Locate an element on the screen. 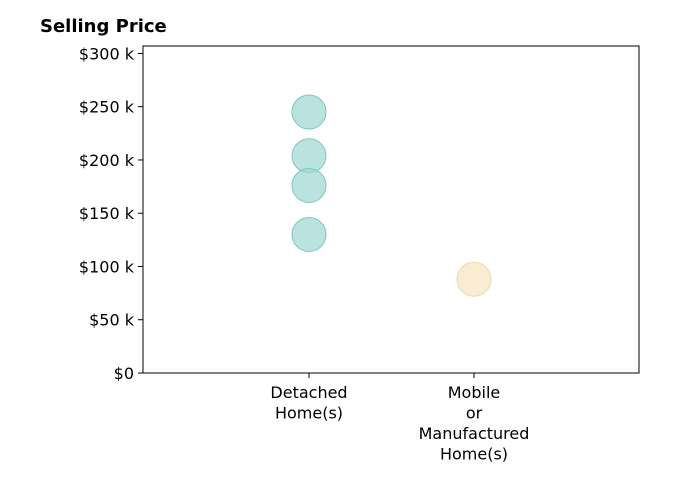 The height and width of the screenshot is (503, 679). y-tick-label: $250 k is located at coordinates (107, 107).